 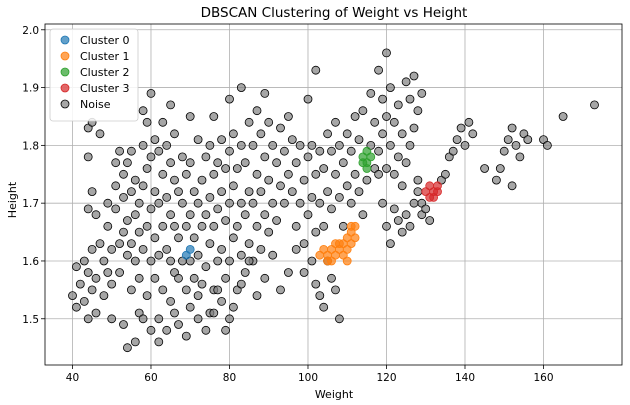 What do you see at coordinates (12, 199) in the screenshot?
I see `y-axis-label: Height` at bounding box center [12, 199].